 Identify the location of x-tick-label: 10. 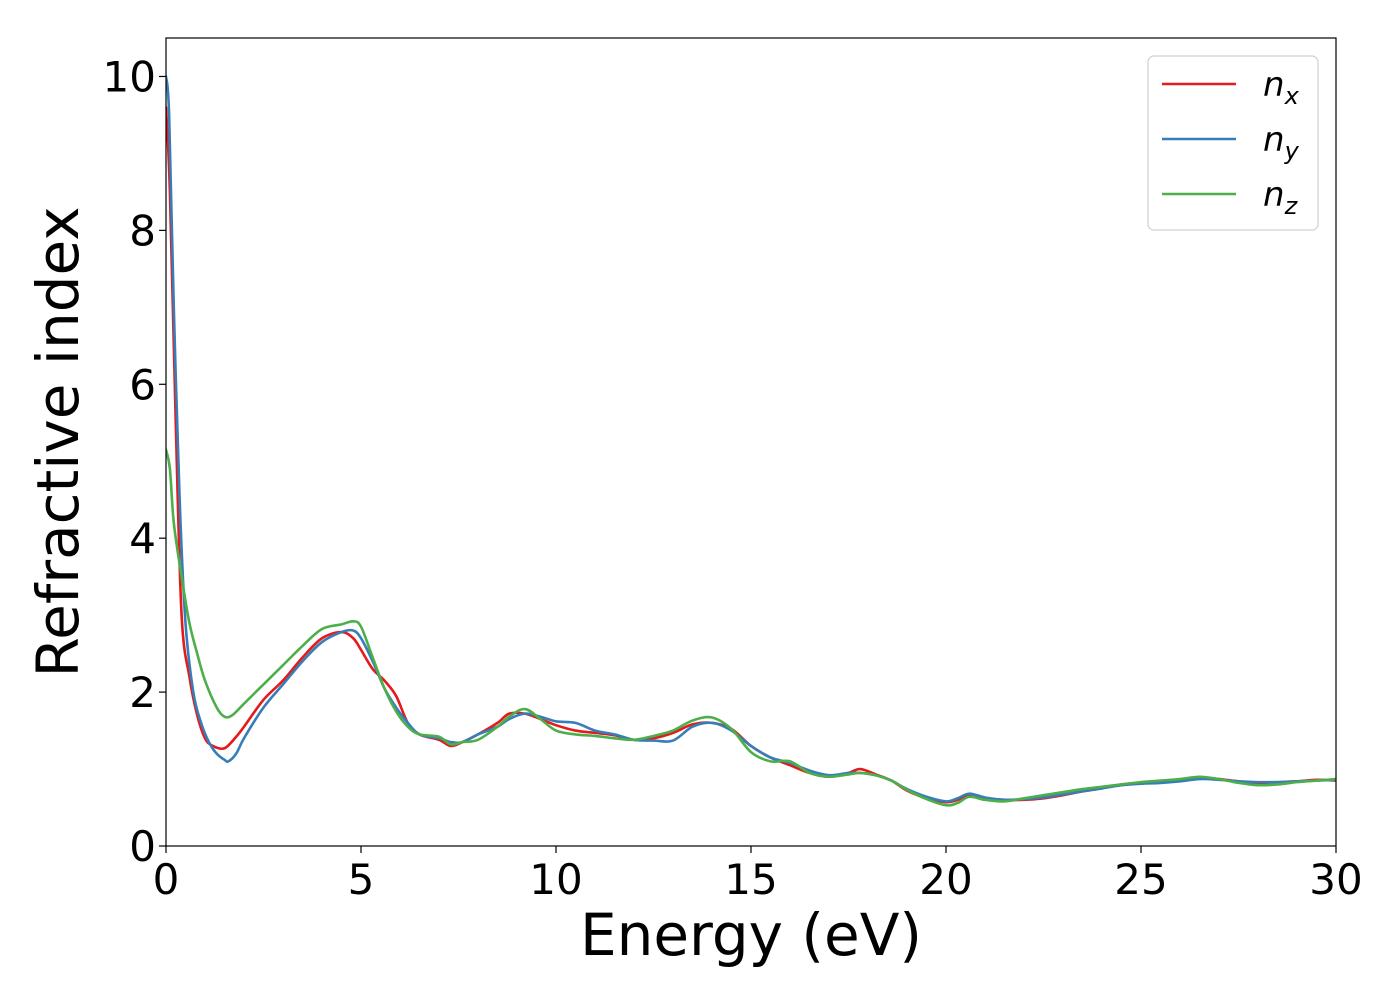
(555, 879).